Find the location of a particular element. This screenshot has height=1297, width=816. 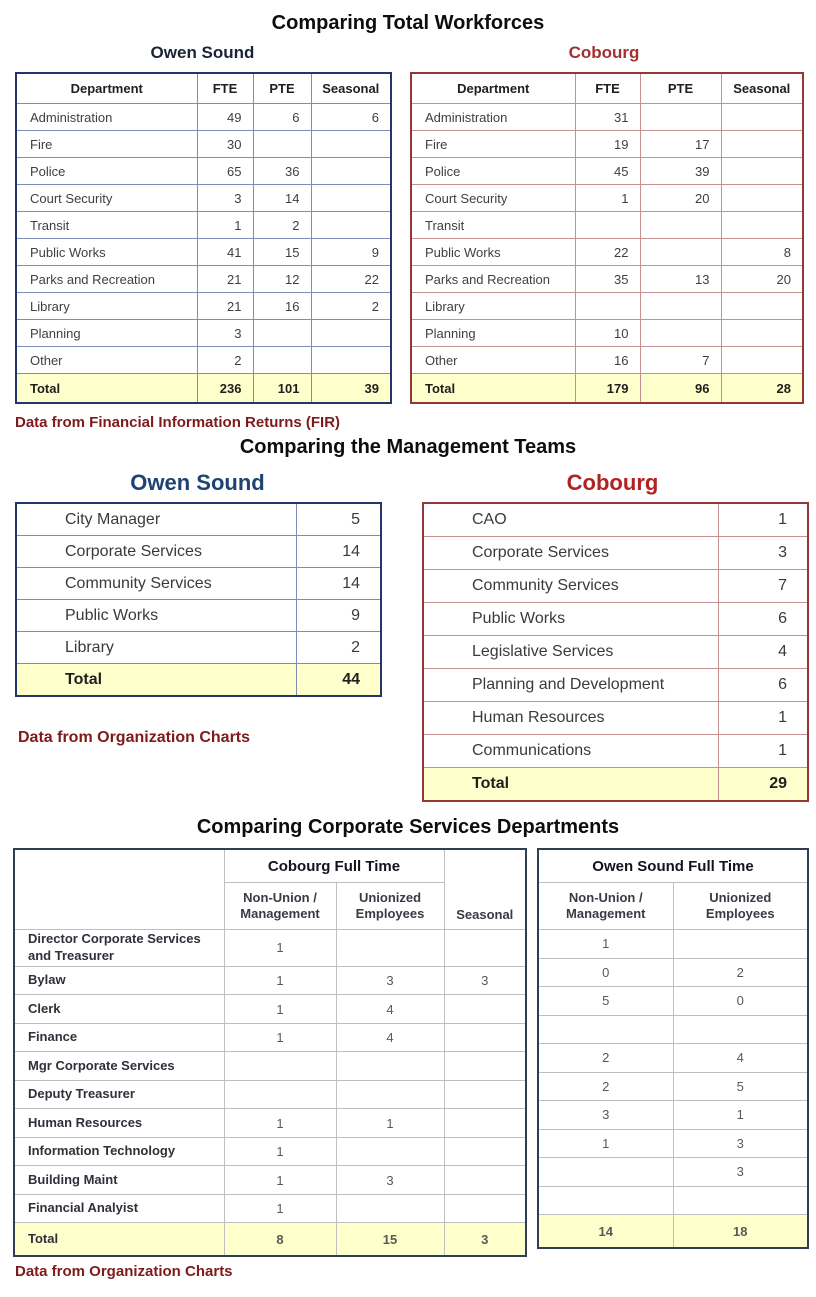

dept-cell: Corporate Services is located at coordinates (156, 551).